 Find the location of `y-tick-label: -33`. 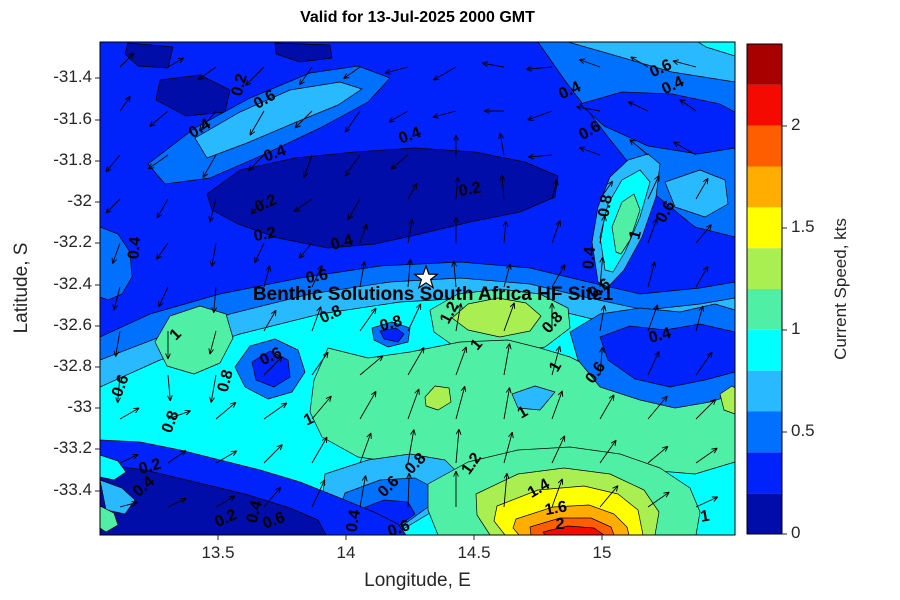

y-tick-label: -33 is located at coordinates (79, 406).